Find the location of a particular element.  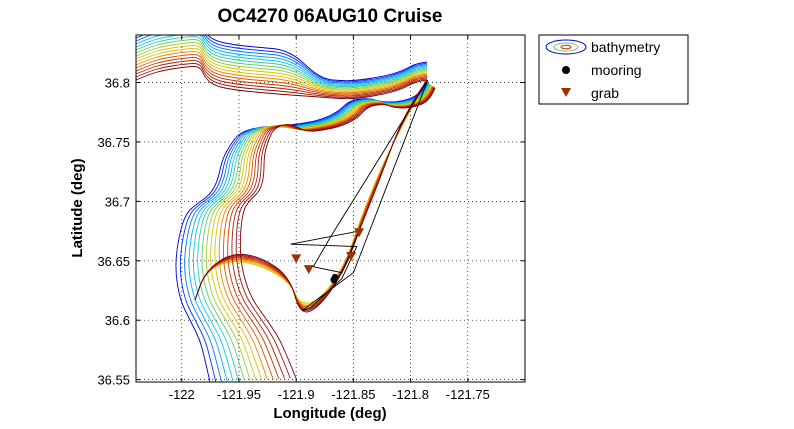

x-axis-label: Longitude (deg) is located at coordinates (329, 413).